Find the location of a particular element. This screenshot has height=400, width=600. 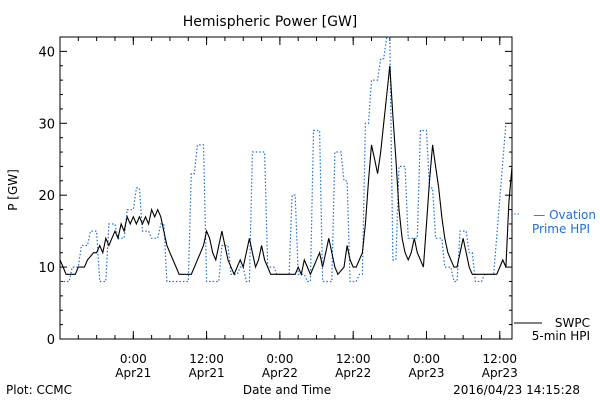

y-tick-label: 10 is located at coordinates (46, 268).